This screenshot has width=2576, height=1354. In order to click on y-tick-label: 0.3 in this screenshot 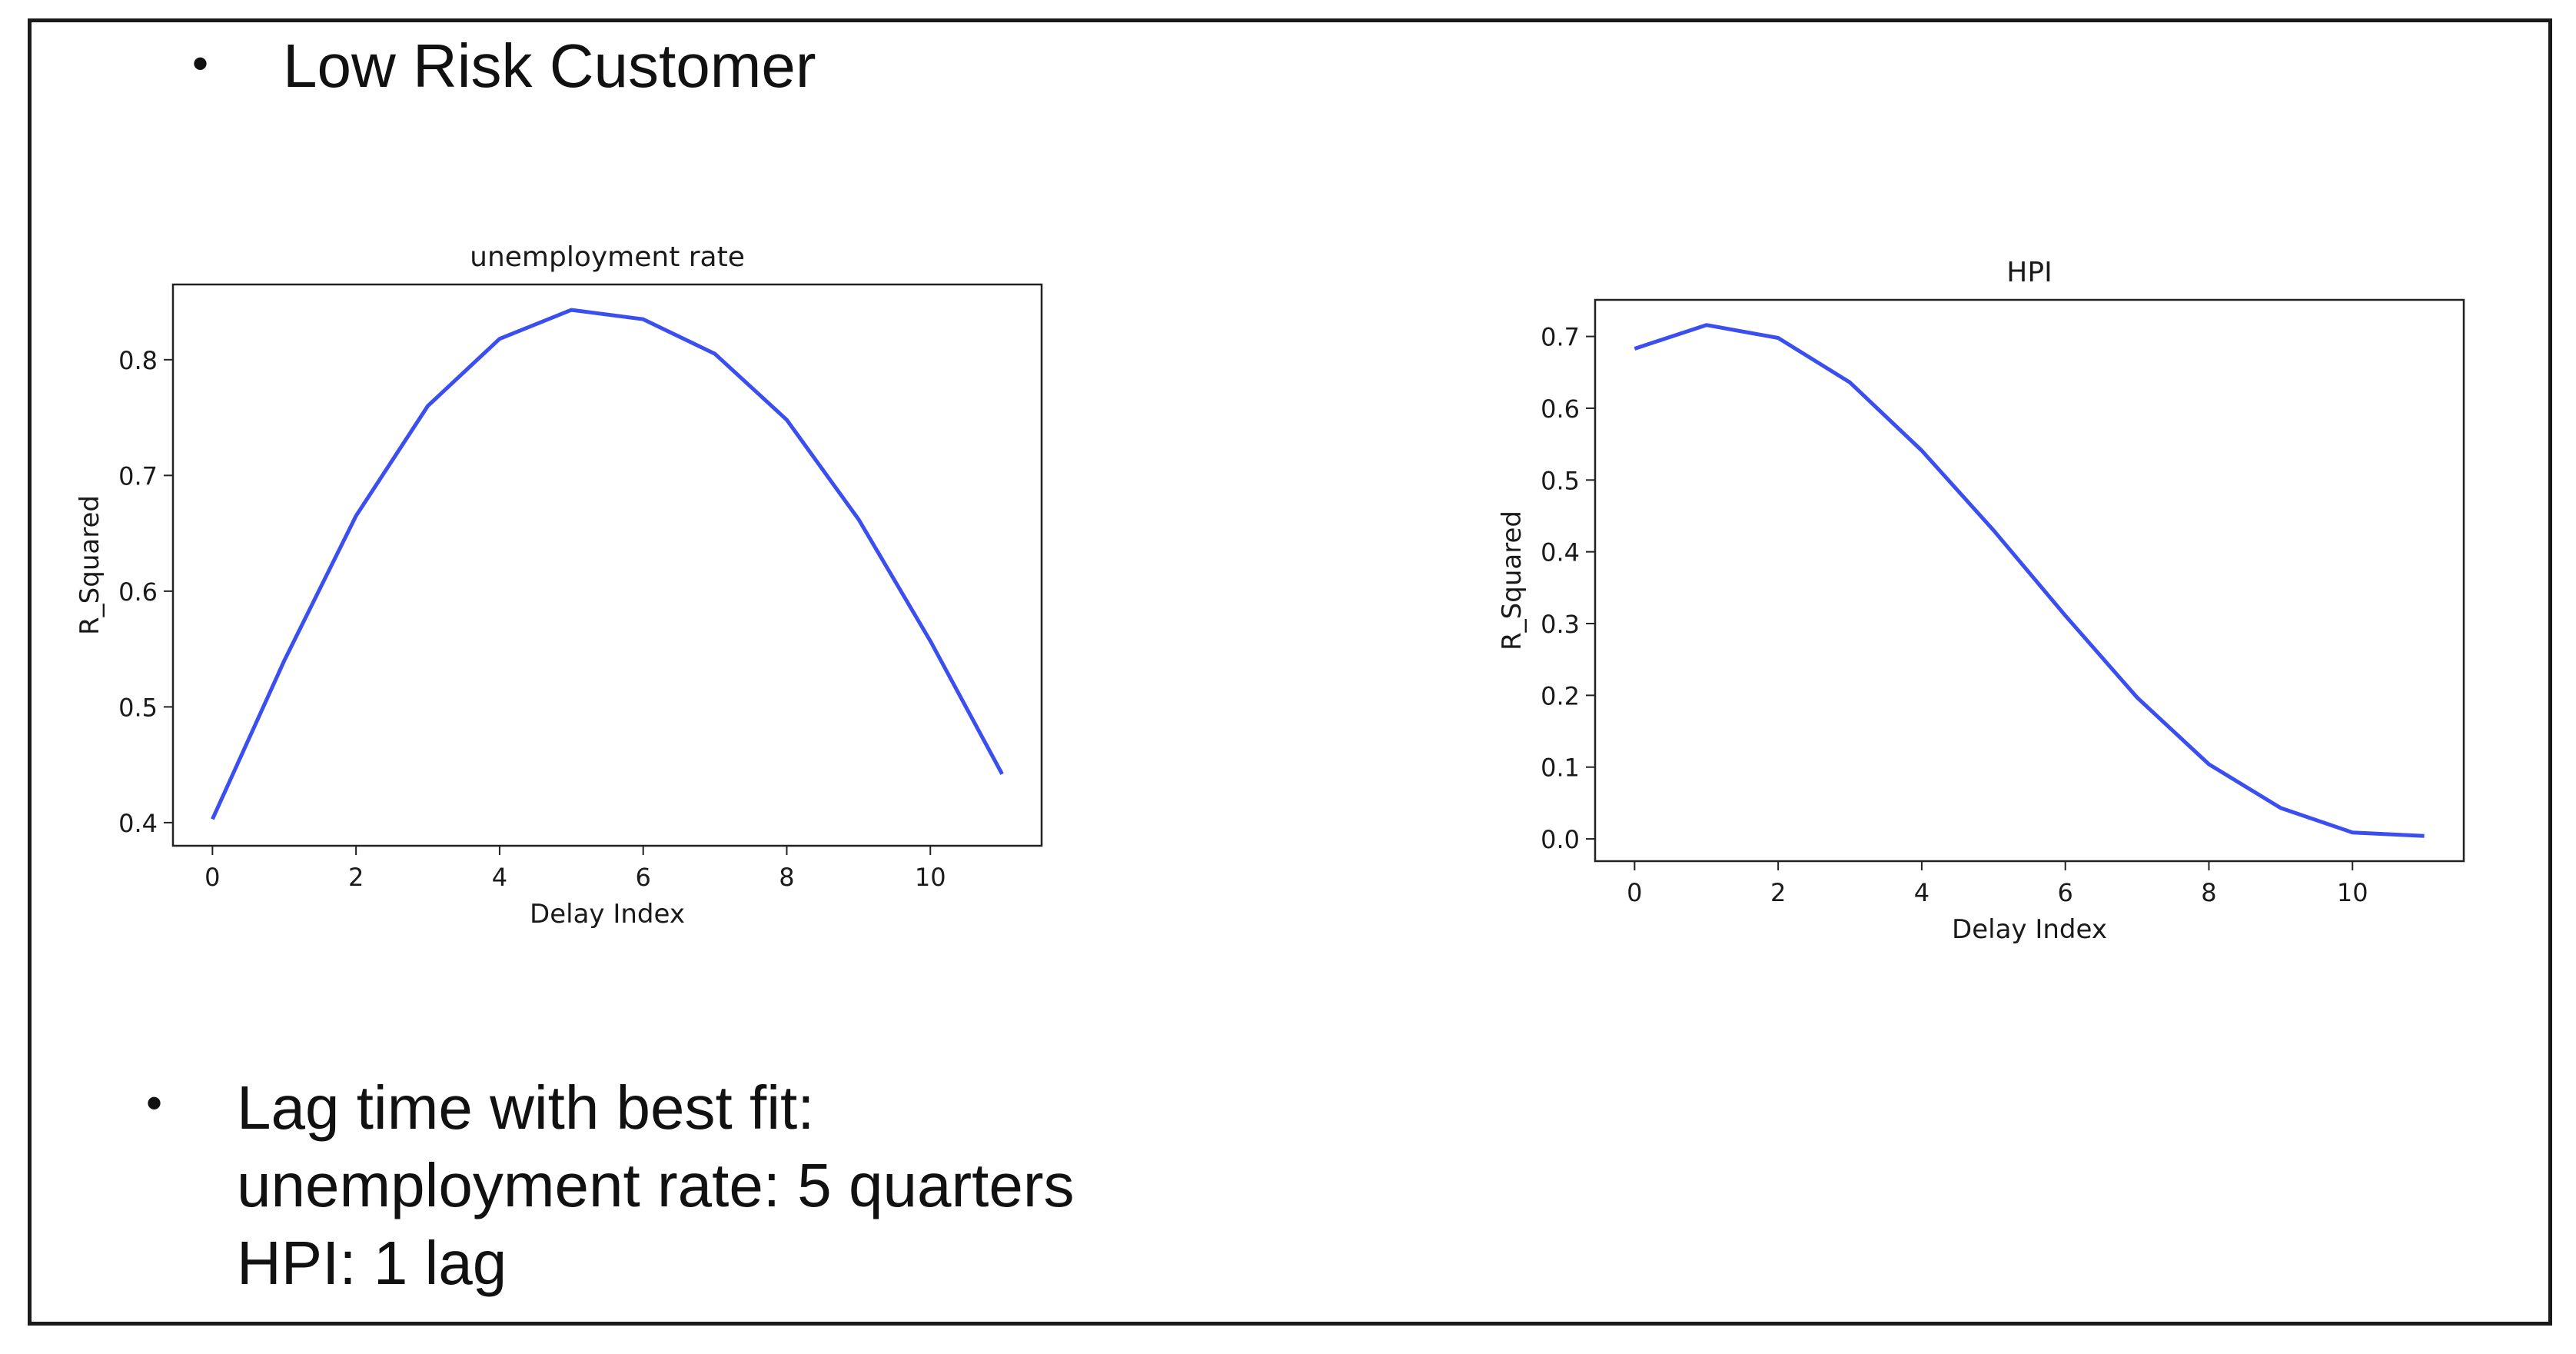, I will do `click(1560, 624)`.